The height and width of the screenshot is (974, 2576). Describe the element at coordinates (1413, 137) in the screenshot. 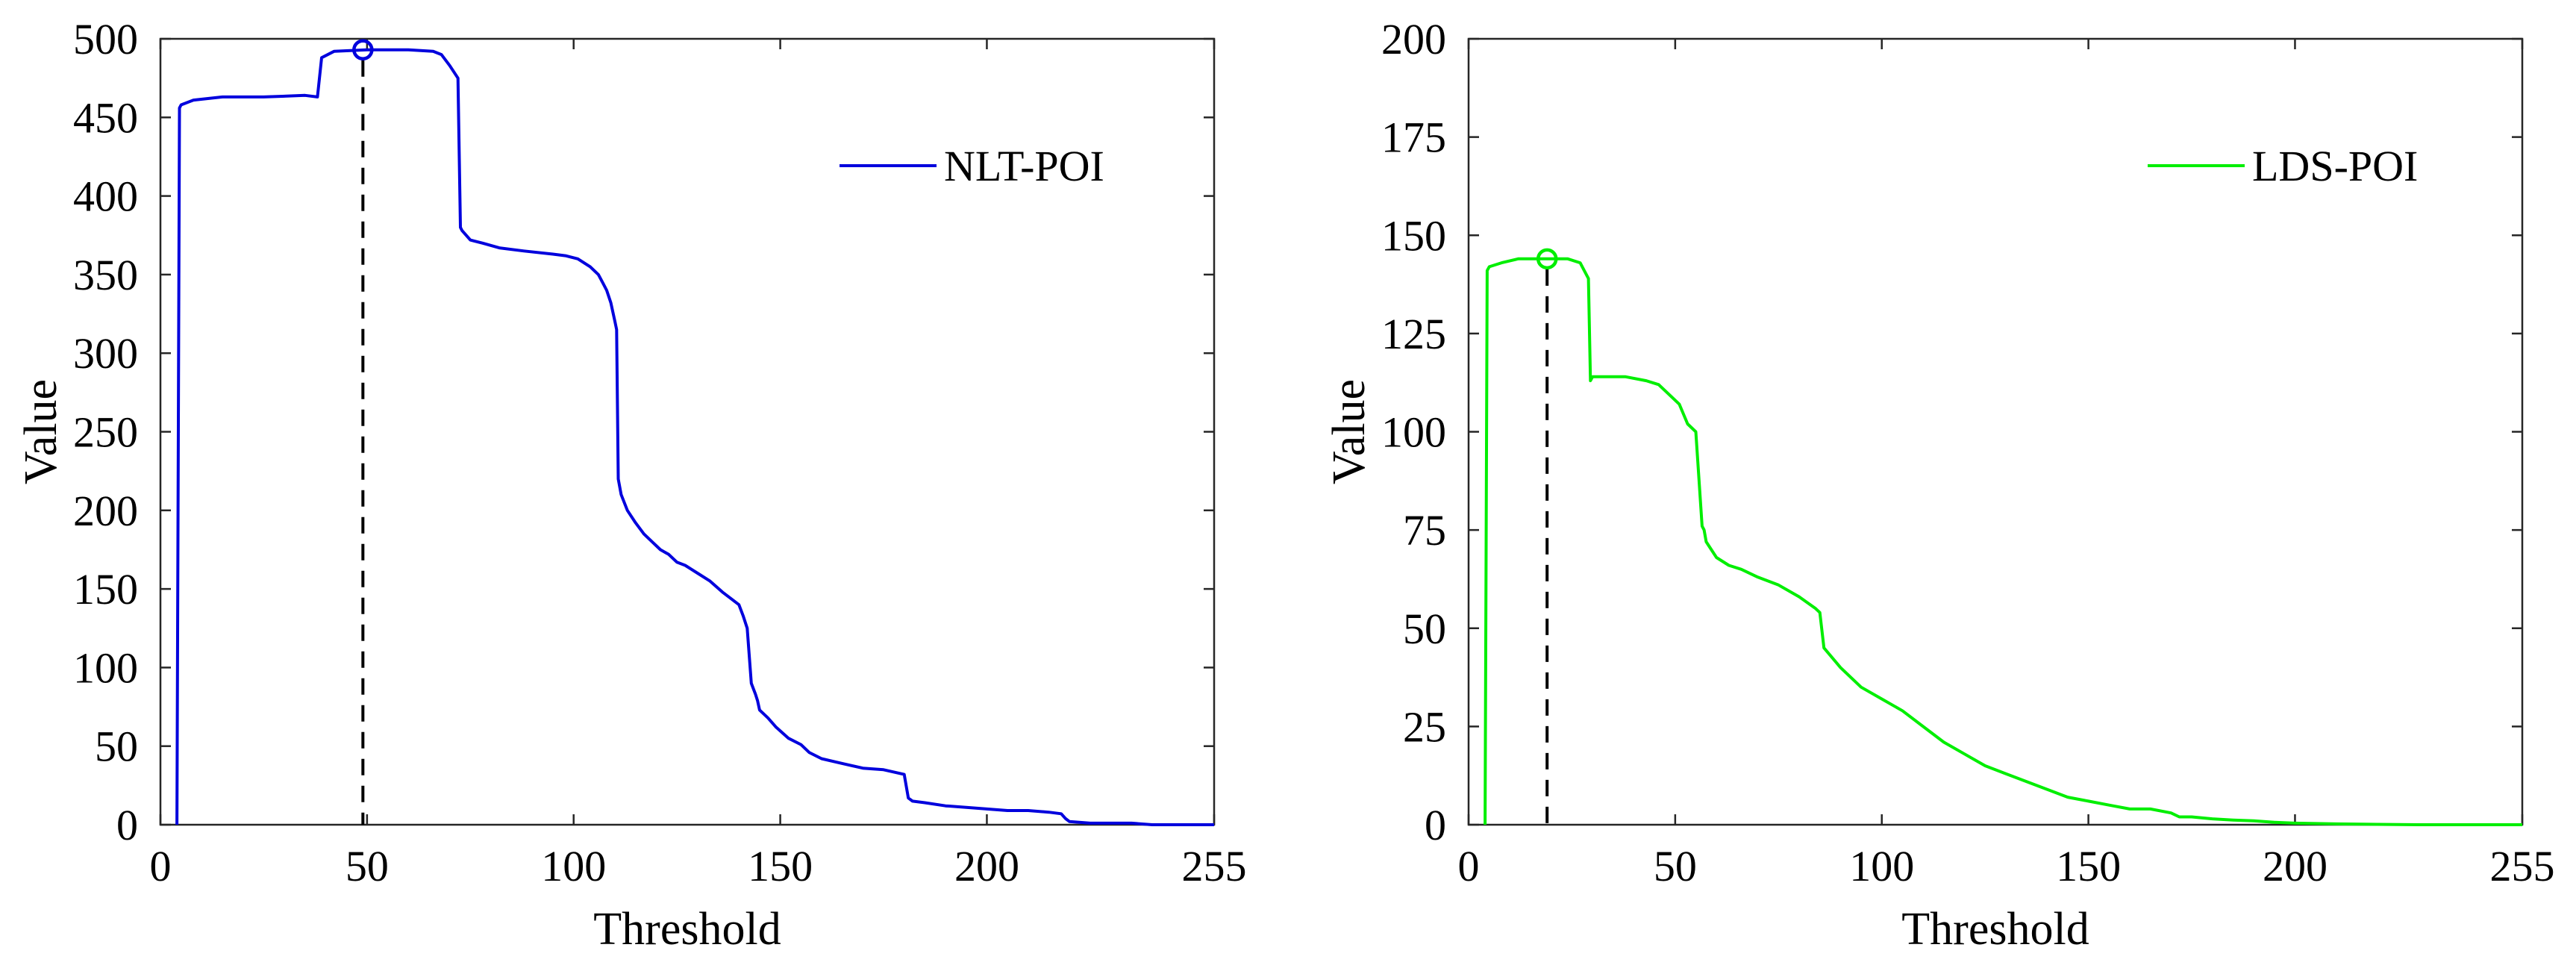

I see `y-tick-label: 175` at that location.